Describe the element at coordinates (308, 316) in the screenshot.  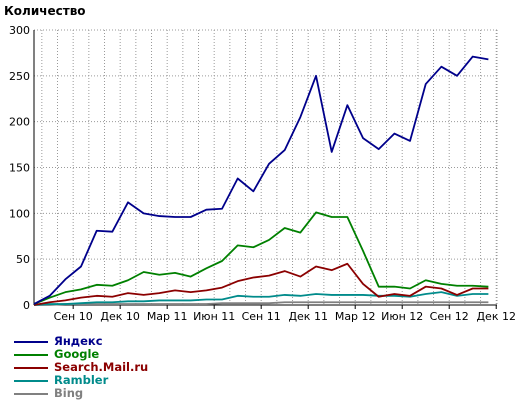
I see `x-tick-label: Дек 11` at that location.